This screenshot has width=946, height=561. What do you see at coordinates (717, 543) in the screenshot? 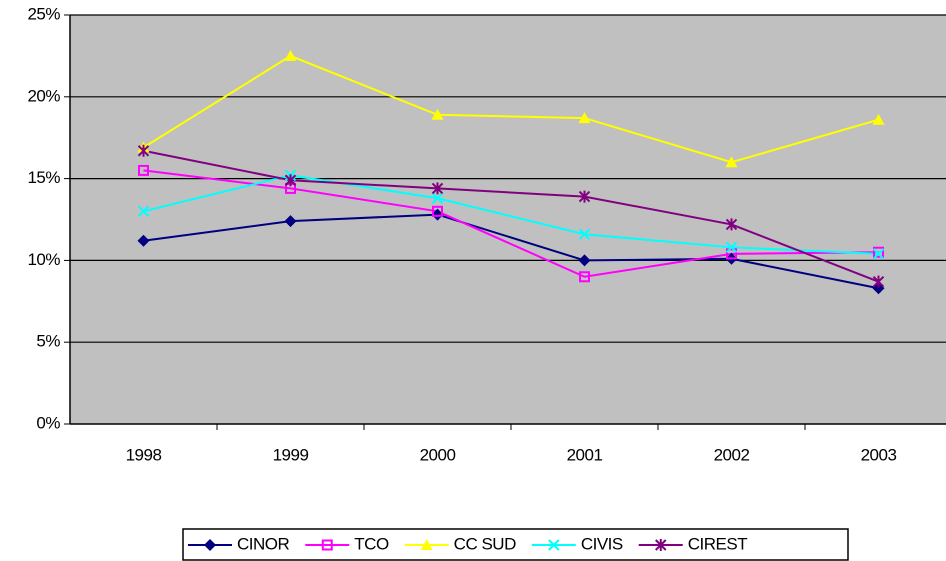
I see `legend-label: CIREST` at bounding box center [717, 543].